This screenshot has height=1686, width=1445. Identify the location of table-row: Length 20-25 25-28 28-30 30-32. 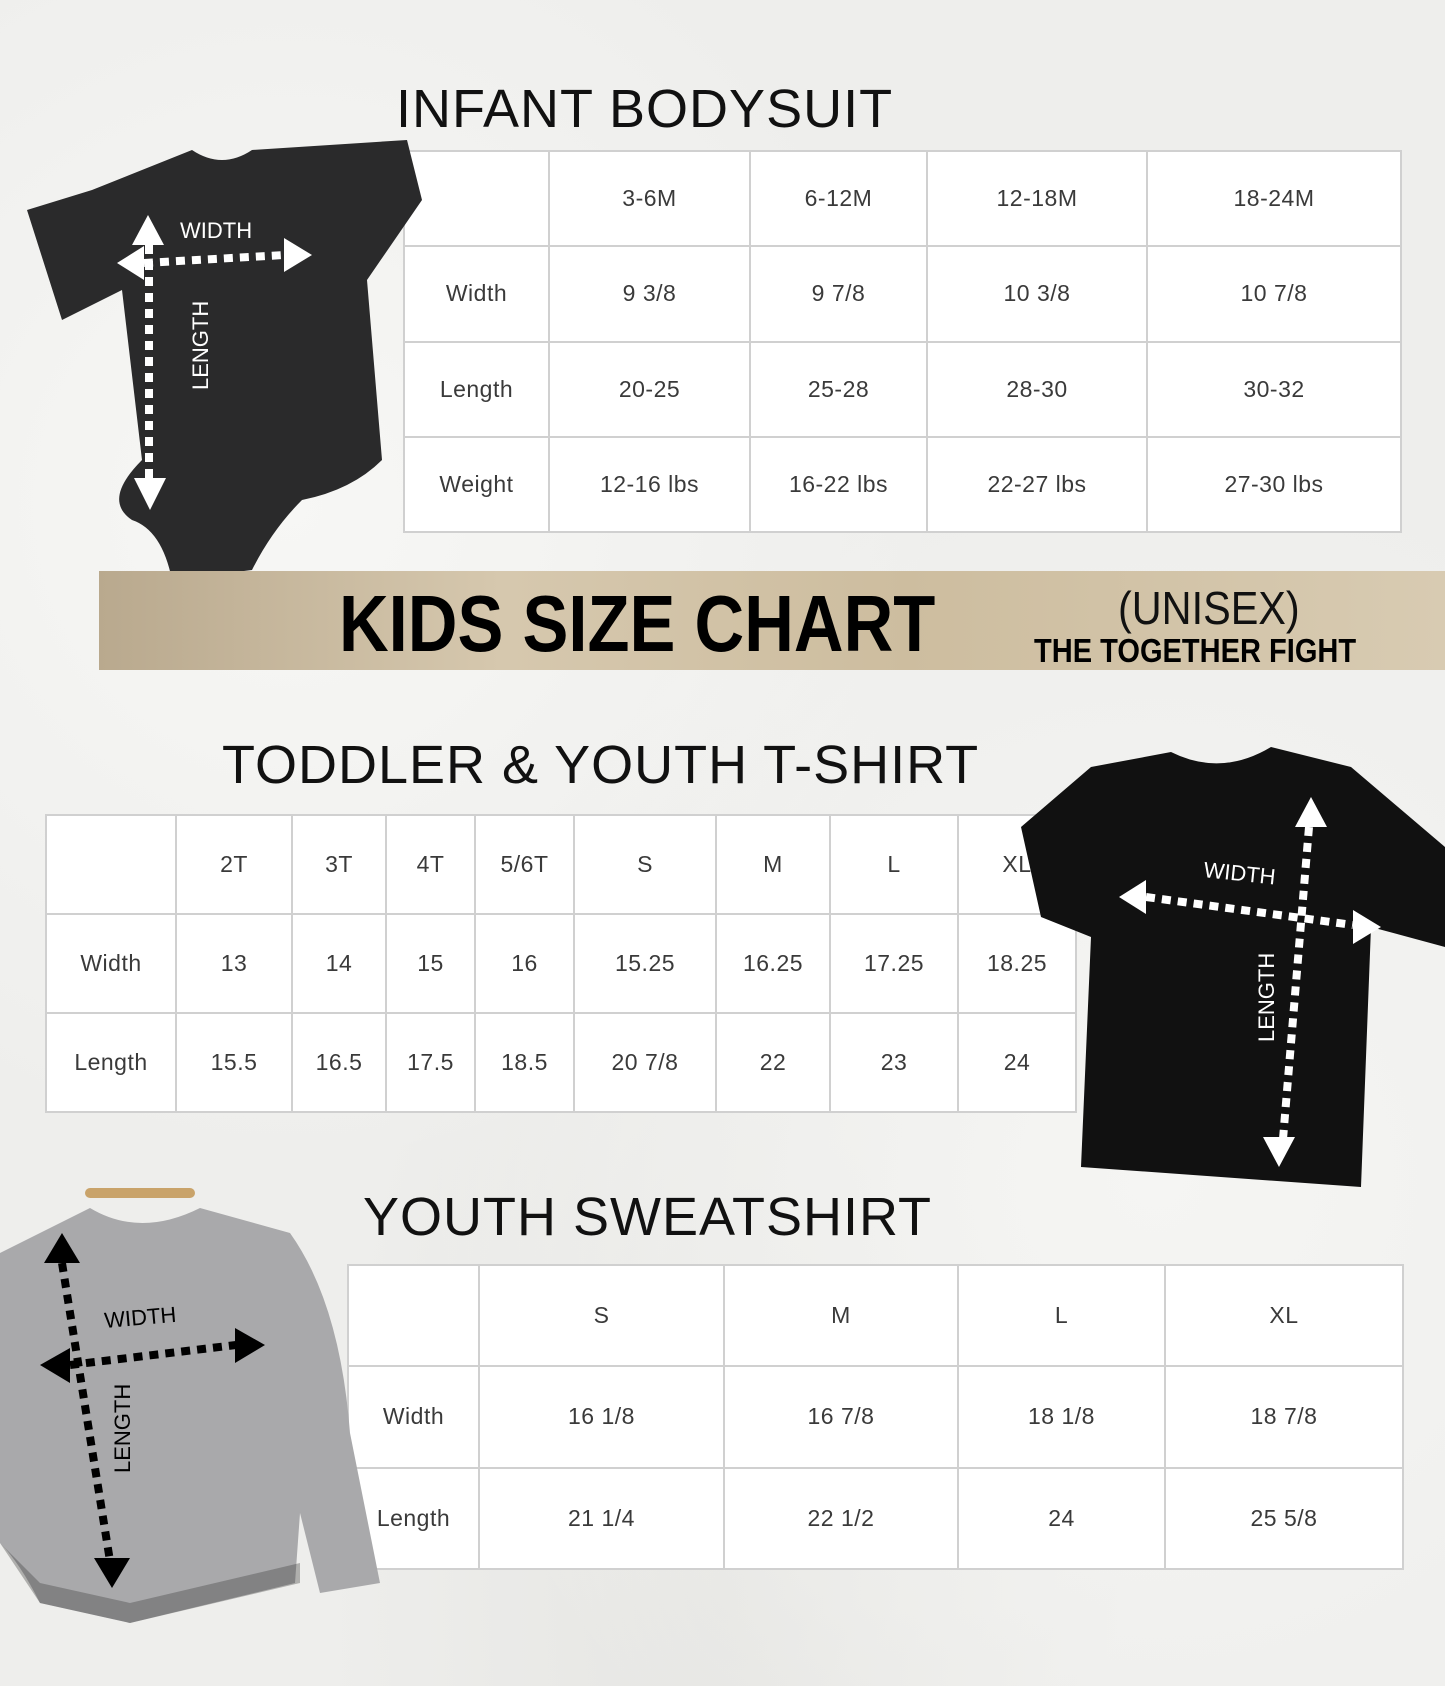
(902, 389).